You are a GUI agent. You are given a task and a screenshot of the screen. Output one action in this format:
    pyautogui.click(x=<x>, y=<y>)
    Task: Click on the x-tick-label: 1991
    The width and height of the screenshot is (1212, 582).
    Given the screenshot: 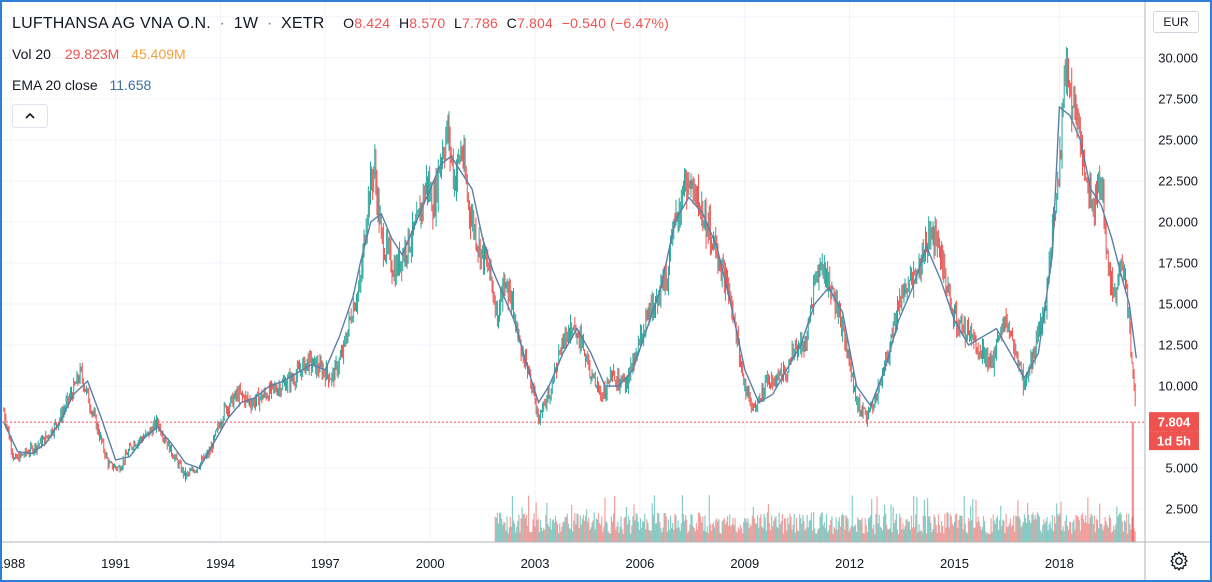 What is the action you would take?
    pyautogui.click(x=115, y=563)
    